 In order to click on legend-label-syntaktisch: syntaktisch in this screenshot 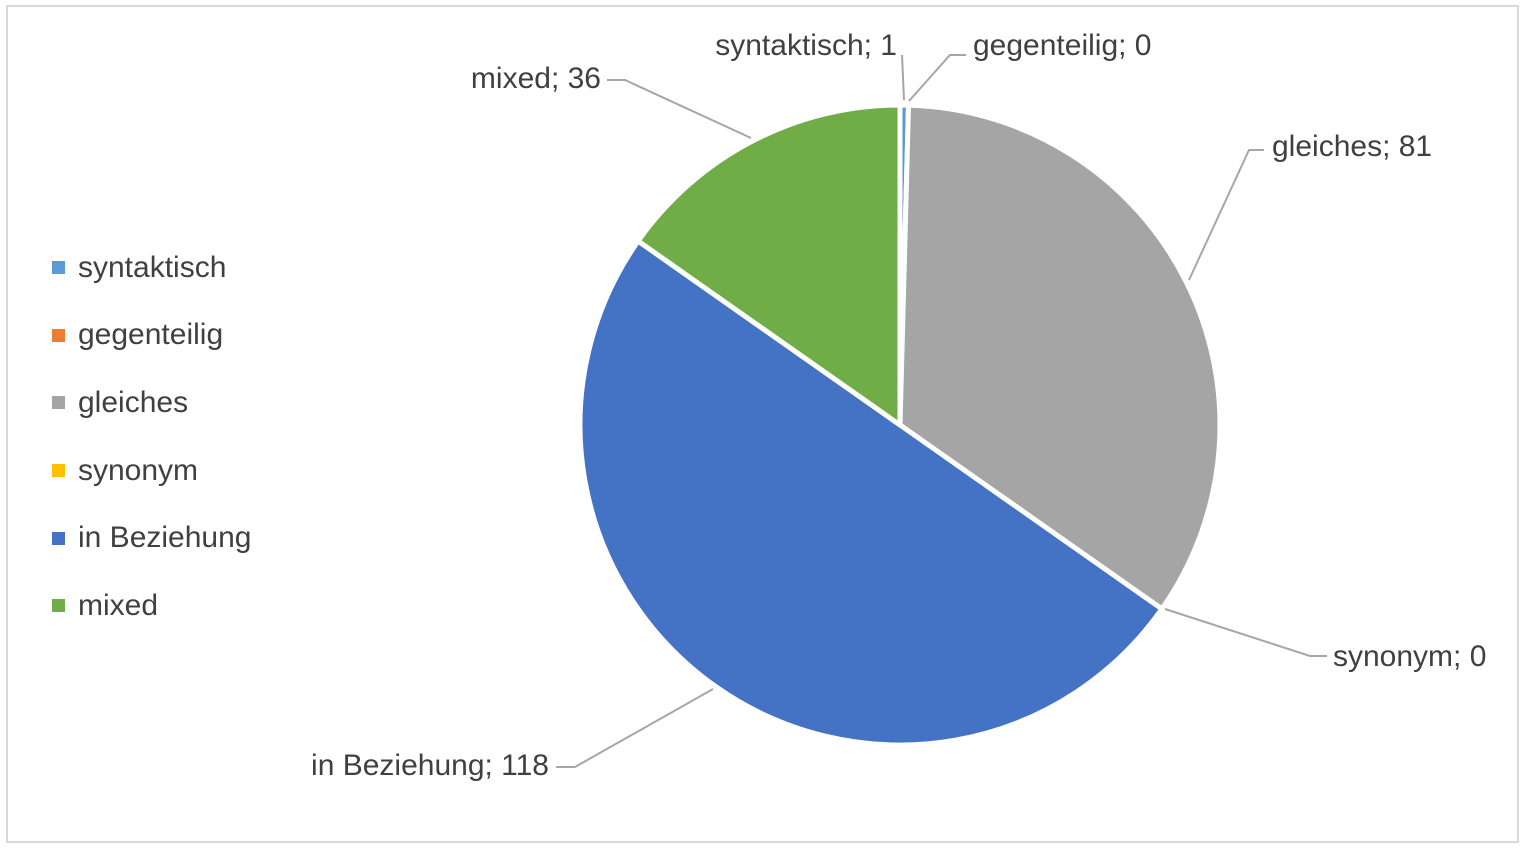, I will do `click(152, 267)`.